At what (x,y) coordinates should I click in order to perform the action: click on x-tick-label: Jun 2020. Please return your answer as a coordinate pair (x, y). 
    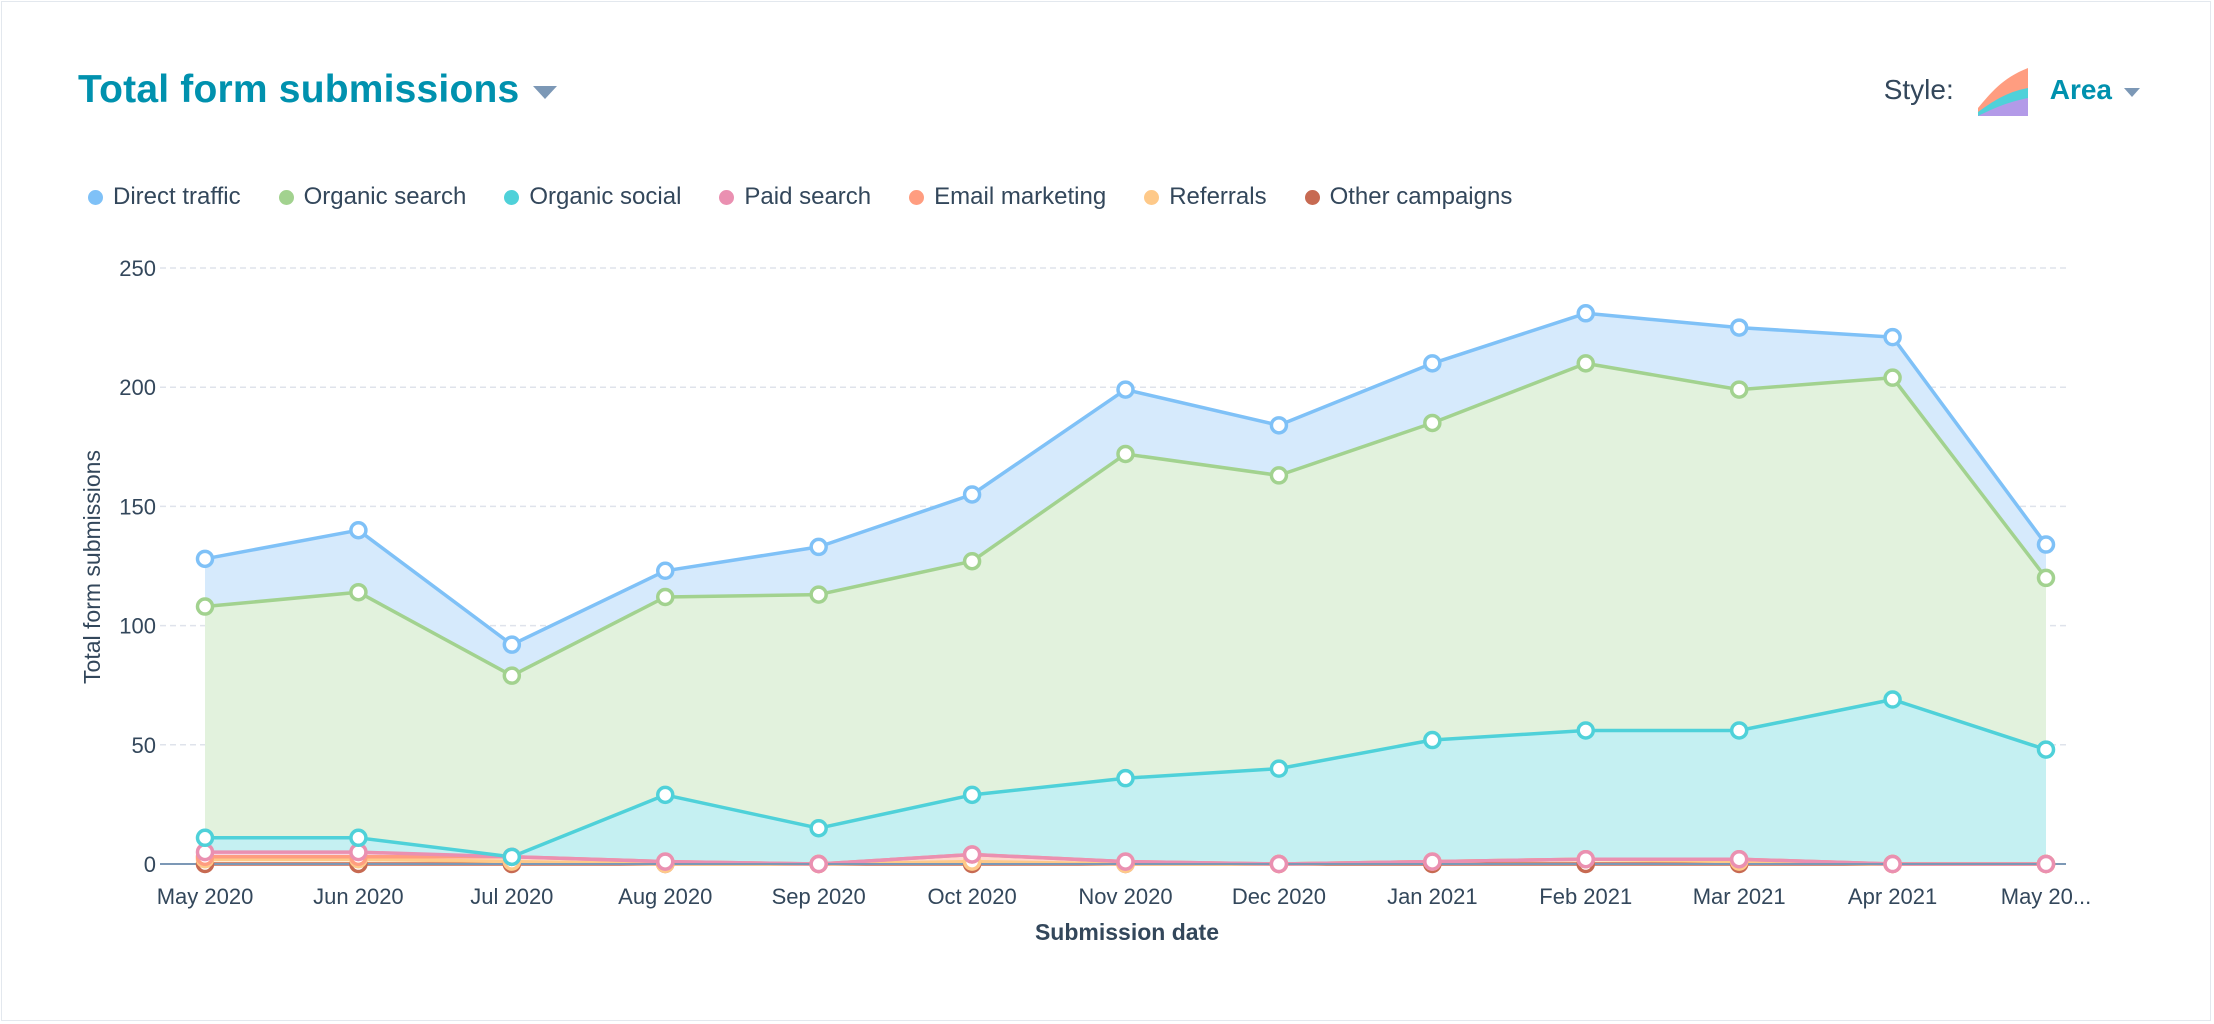
    Looking at the image, I should click on (358, 896).